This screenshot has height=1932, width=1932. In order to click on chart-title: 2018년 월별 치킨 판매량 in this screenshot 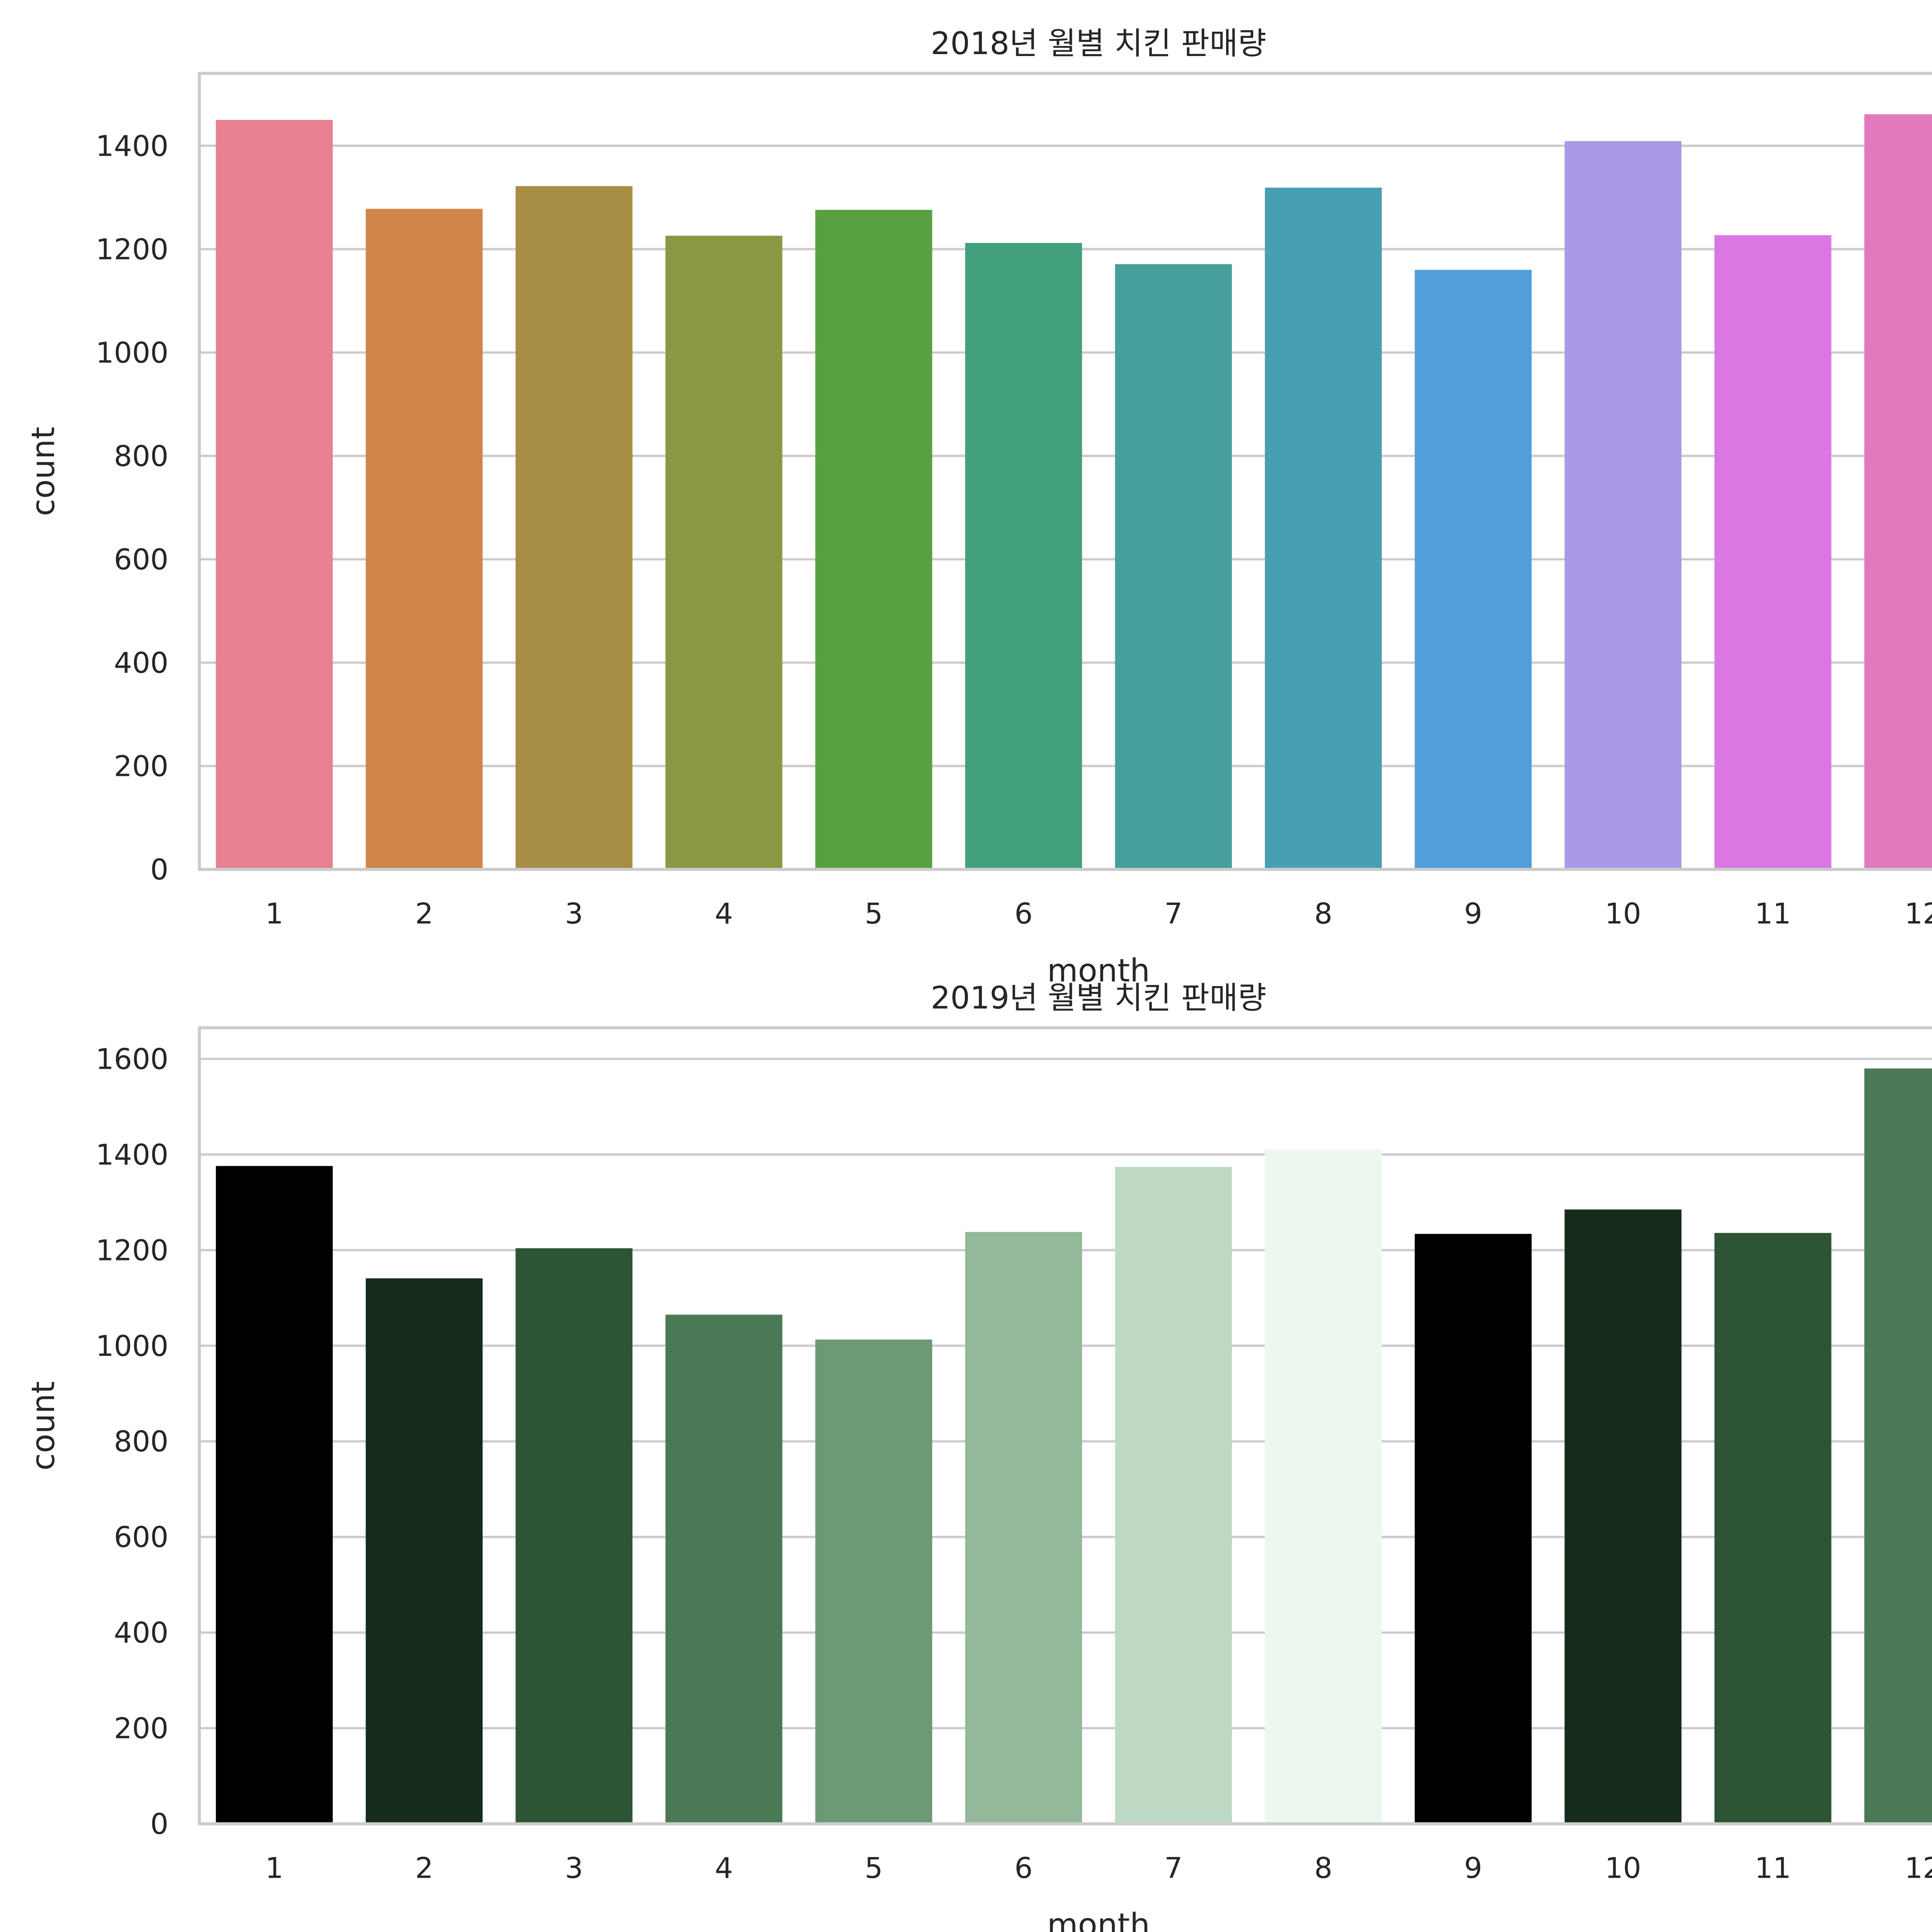, I will do `click(1099, 43)`.